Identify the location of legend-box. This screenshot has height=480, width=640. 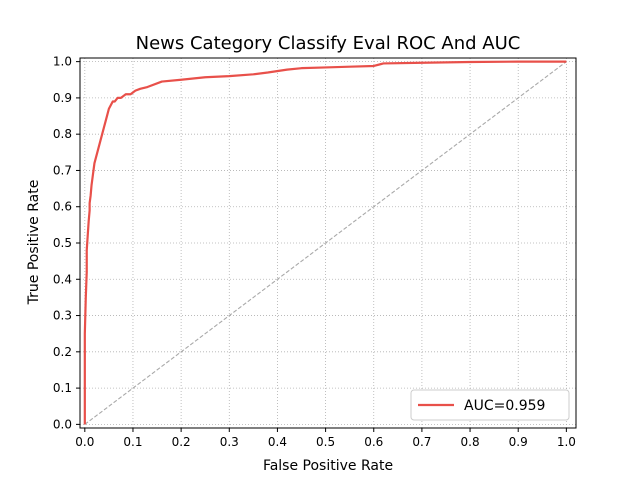
(490, 405).